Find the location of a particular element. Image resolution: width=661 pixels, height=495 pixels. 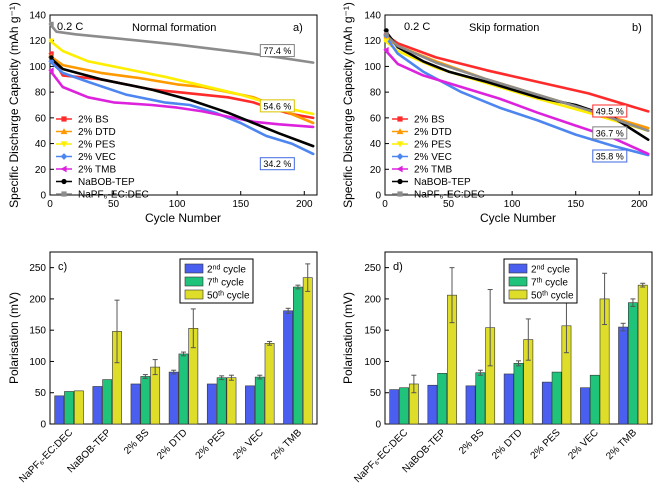

x-tick-label: 200 is located at coordinates (639, 204).